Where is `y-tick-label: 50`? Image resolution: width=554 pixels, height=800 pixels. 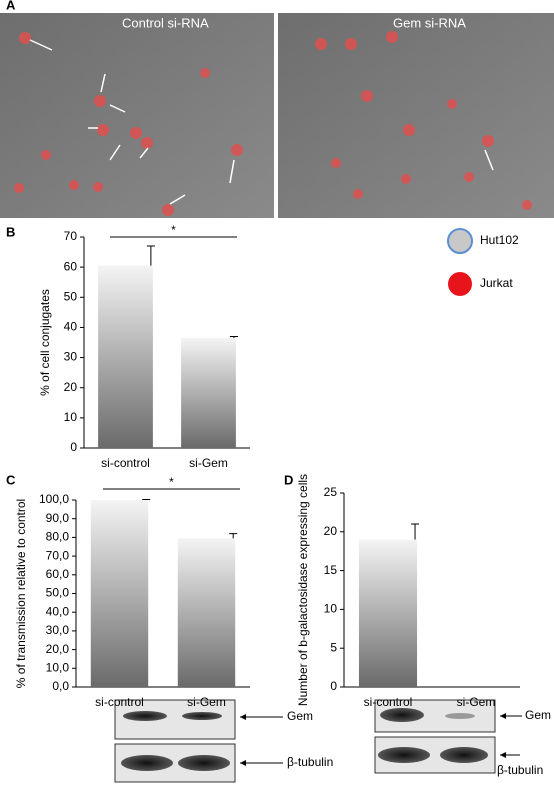
y-tick-label: 50 is located at coordinates (71, 296).